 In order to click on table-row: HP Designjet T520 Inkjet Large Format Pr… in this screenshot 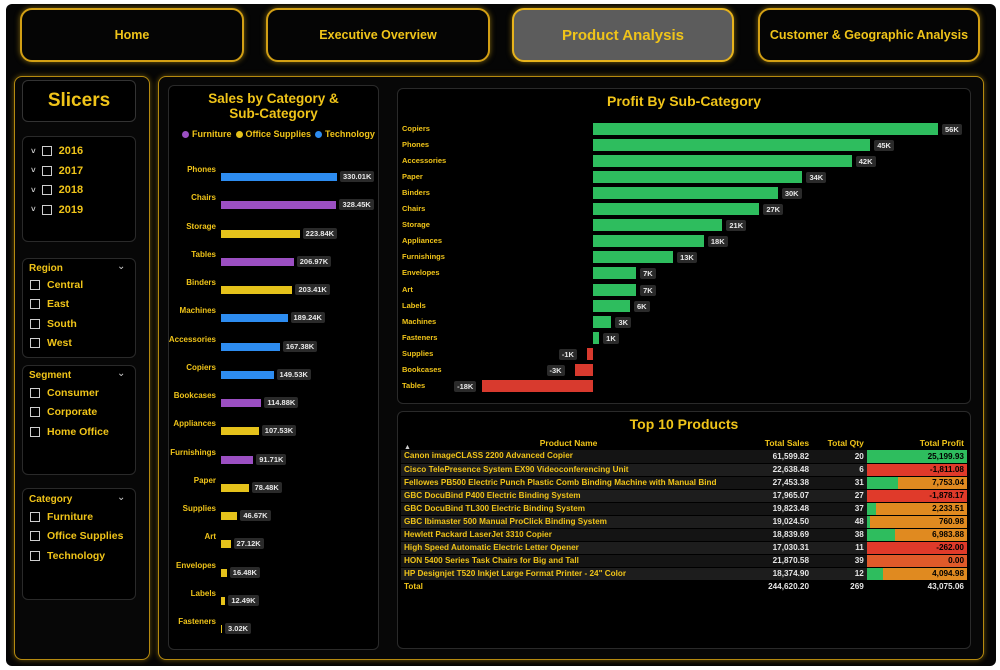, I will do `click(684, 574)`.